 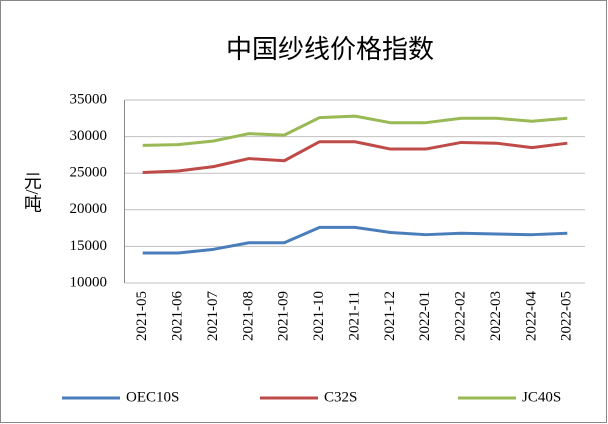 What do you see at coordinates (89, 99) in the screenshot?
I see `y-tick-label: 35000` at bounding box center [89, 99].